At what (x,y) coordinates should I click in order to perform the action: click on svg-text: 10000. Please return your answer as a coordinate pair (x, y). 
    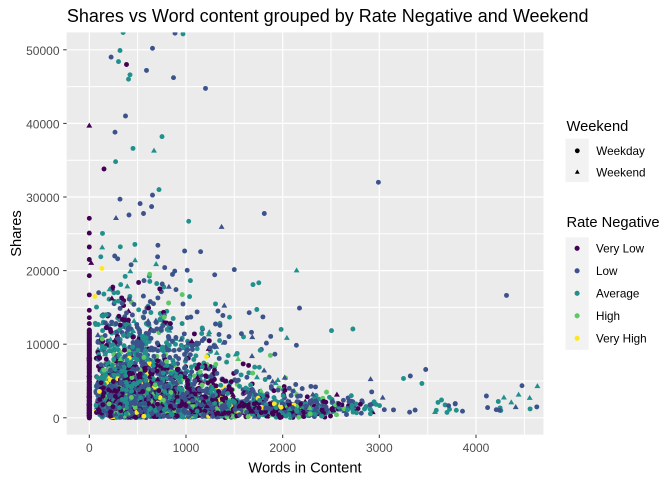
    Looking at the image, I should click on (43, 345).